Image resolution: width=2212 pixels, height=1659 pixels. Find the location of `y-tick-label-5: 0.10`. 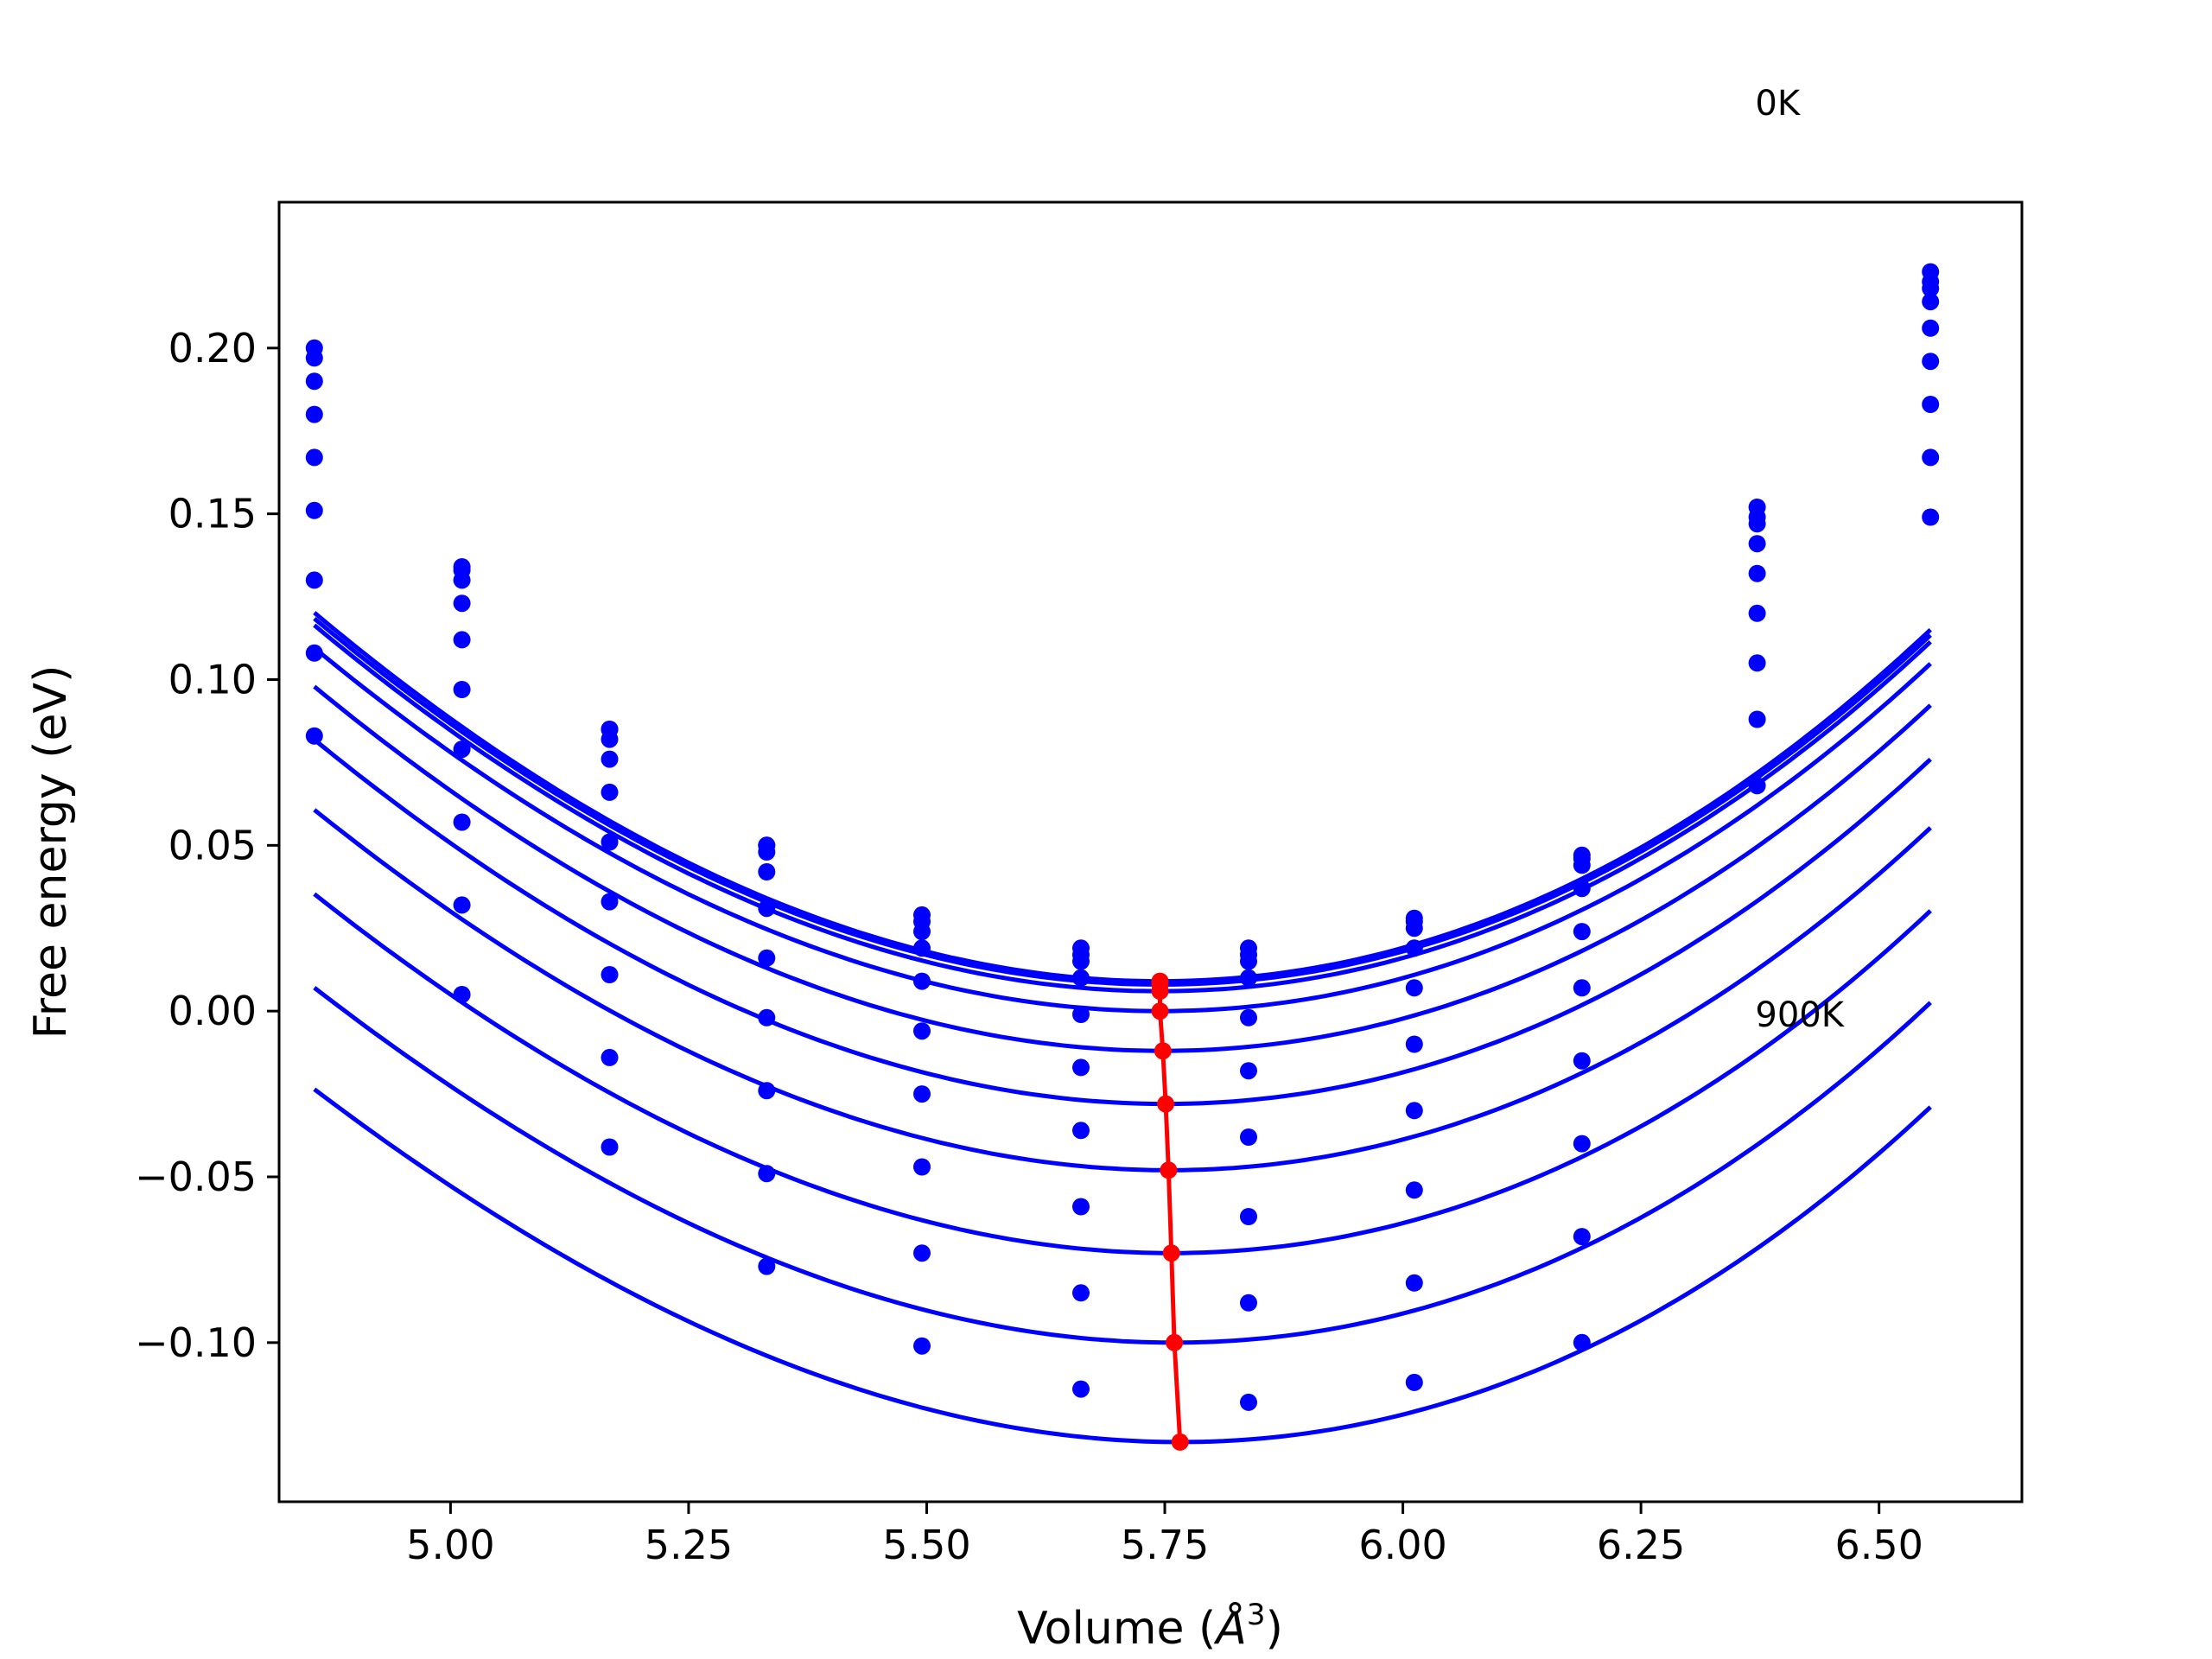

y-tick-label-5: 0.10 is located at coordinates (212, 679).